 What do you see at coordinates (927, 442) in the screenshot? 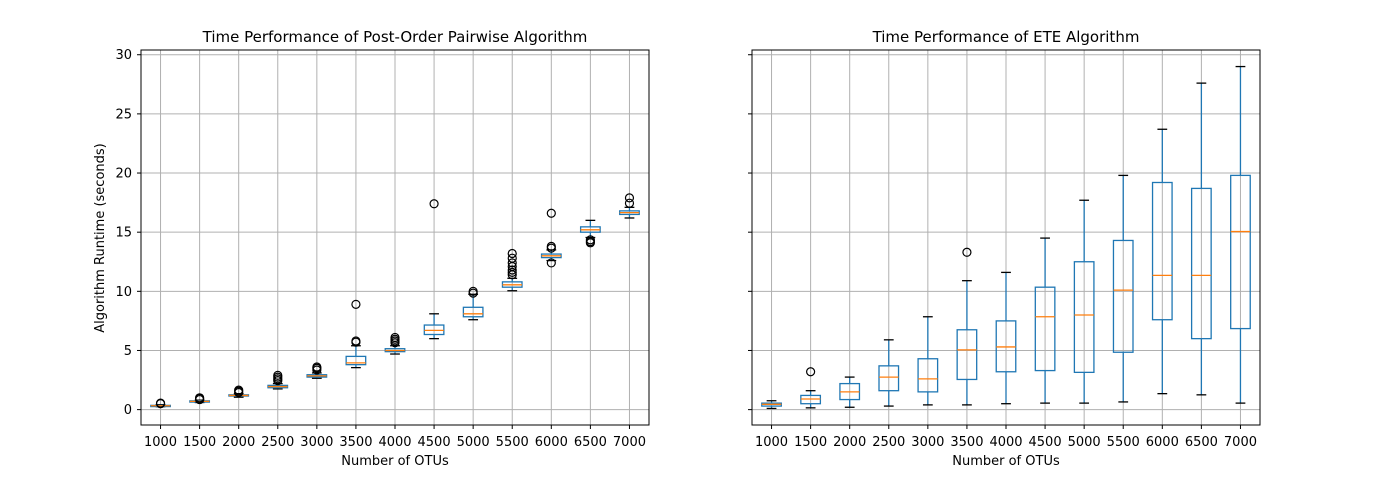
I see `x-tick-label: 3000` at bounding box center [927, 442].